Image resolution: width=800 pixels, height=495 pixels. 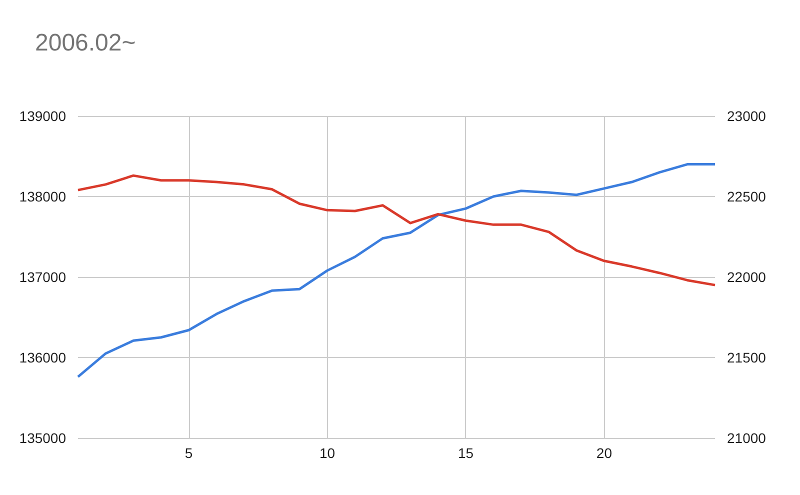 I want to click on x-tick-label: 5, so click(x=188, y=453).